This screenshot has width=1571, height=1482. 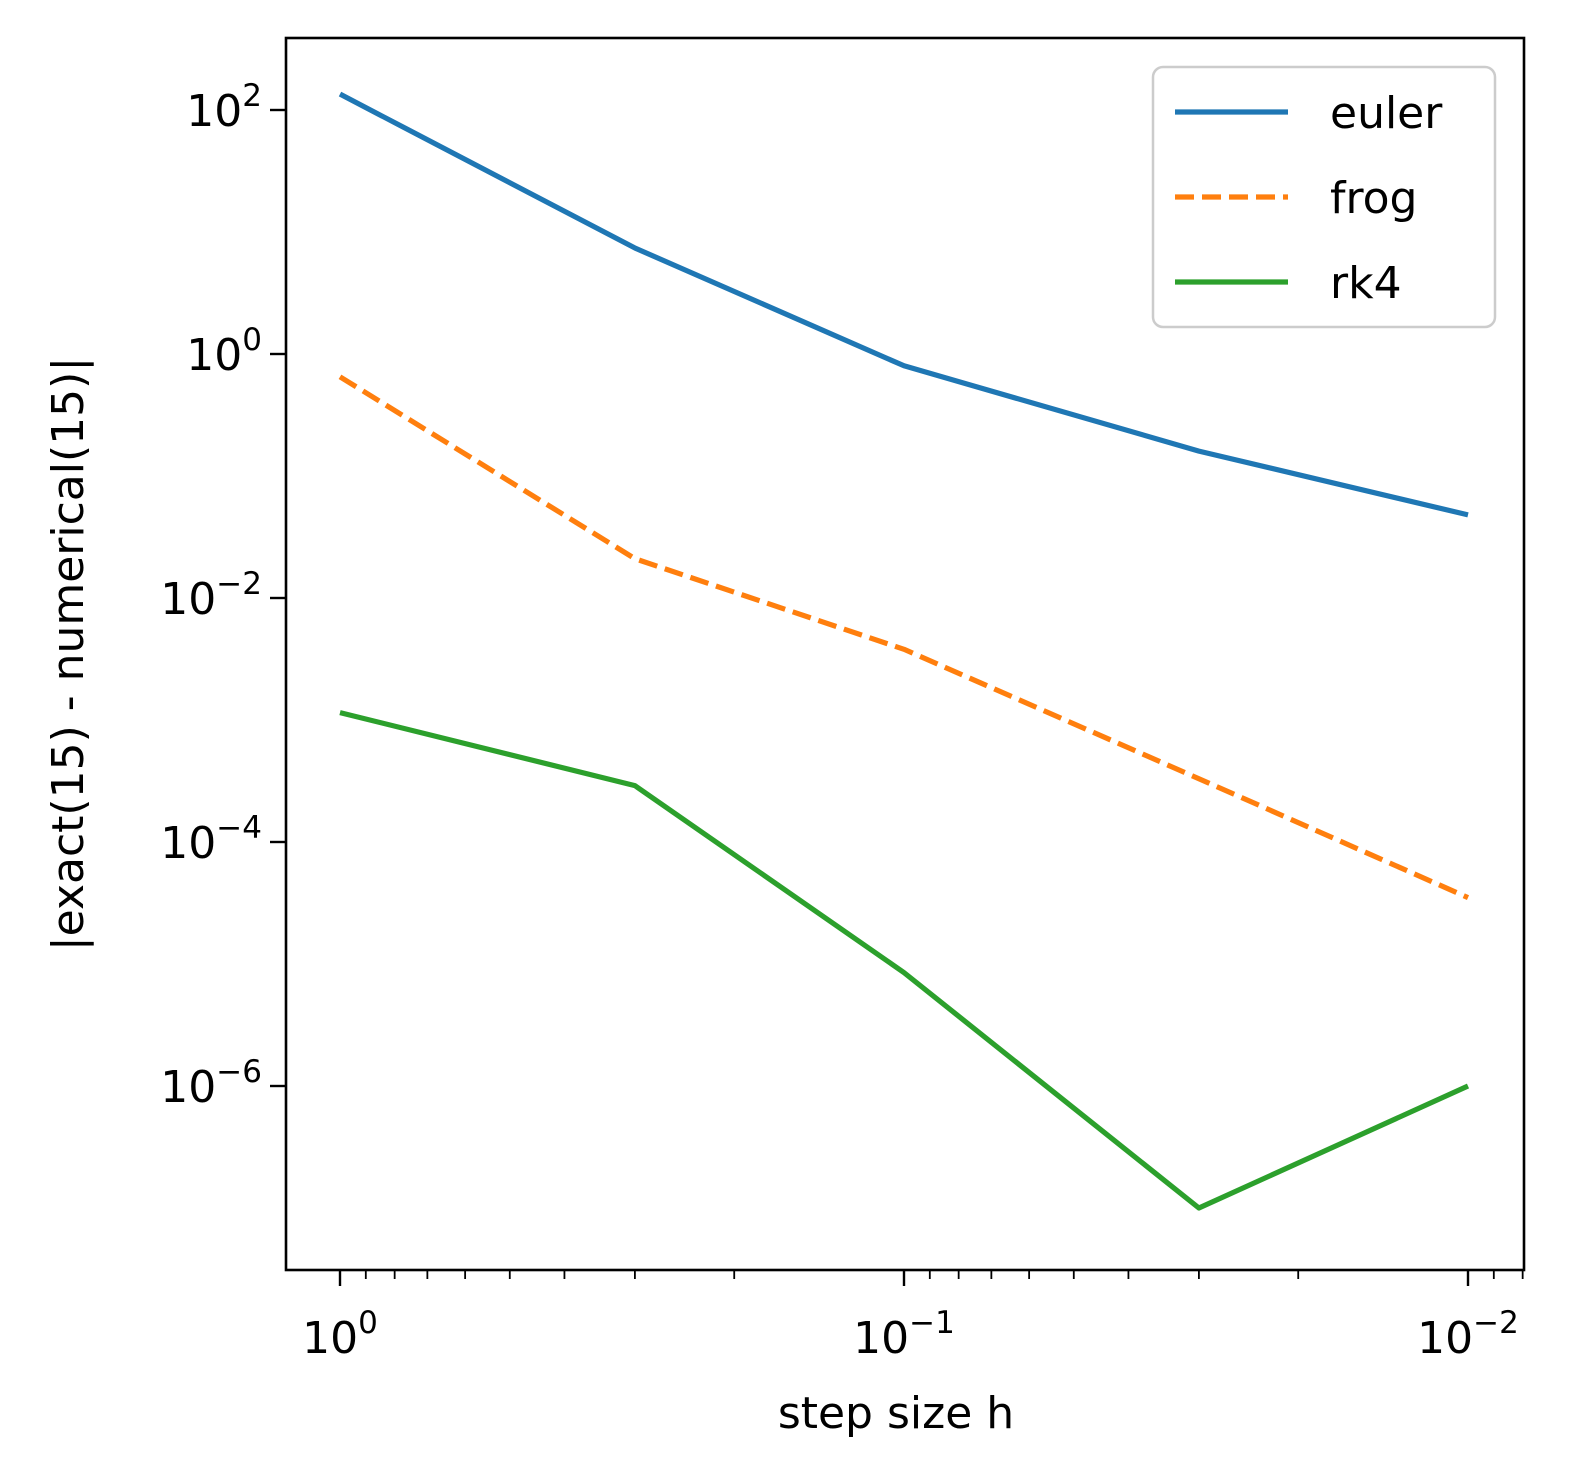 What do you see at coordinates (1386, 113) in the screenshot?
I see `legend-label-euler: euler` at bounding box center [1386, 113].